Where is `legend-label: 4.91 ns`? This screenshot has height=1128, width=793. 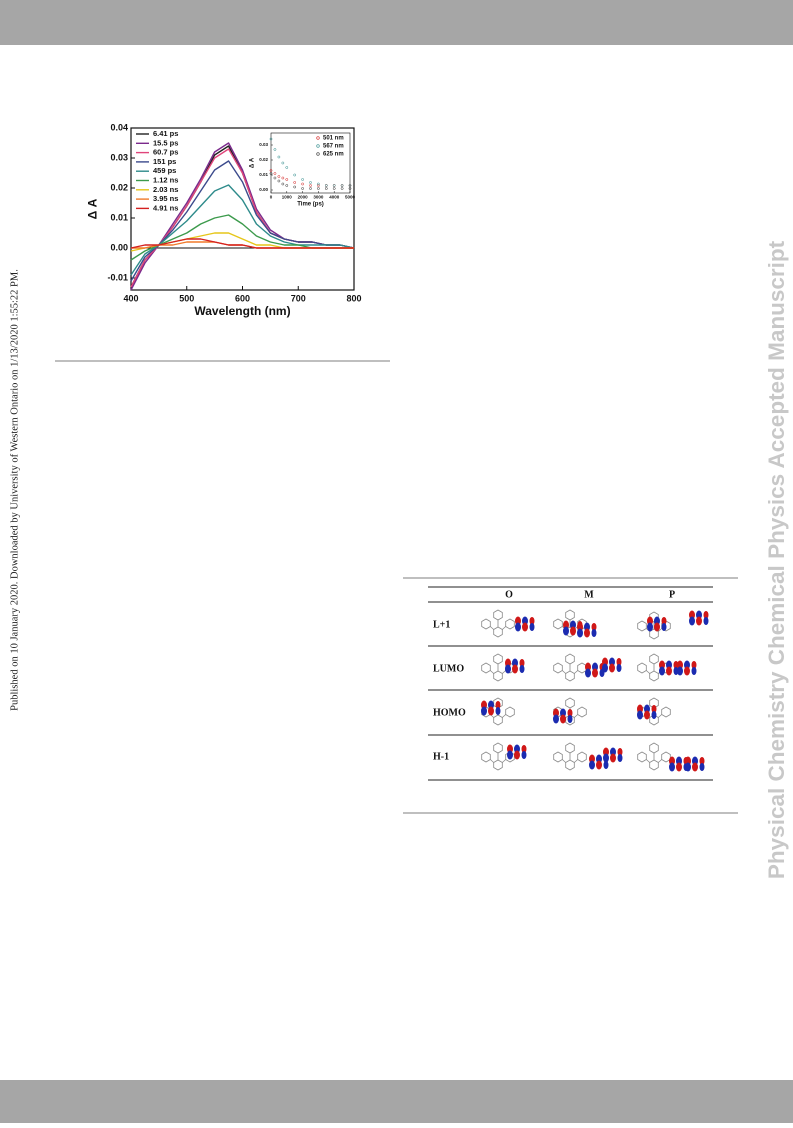 legend-label: 4.91 ns is located at coordinates (165, 207).